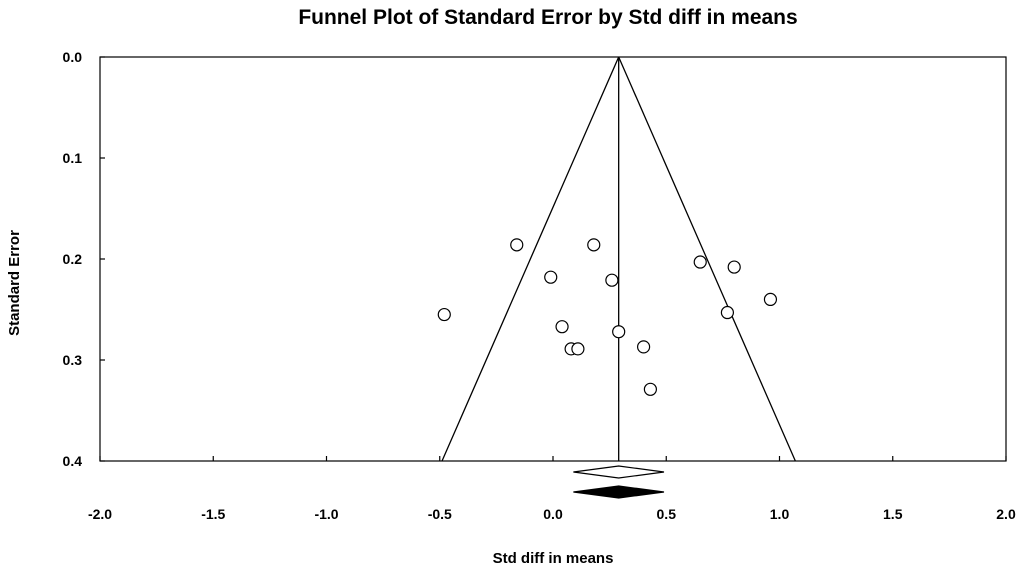 Image resolution: width=1026 pixels, height=573 pixels. What do you see at coordinates (619, 492) in the screenshot?
I see `summary-diamond-adjusted` at bounding box center [619, 492].